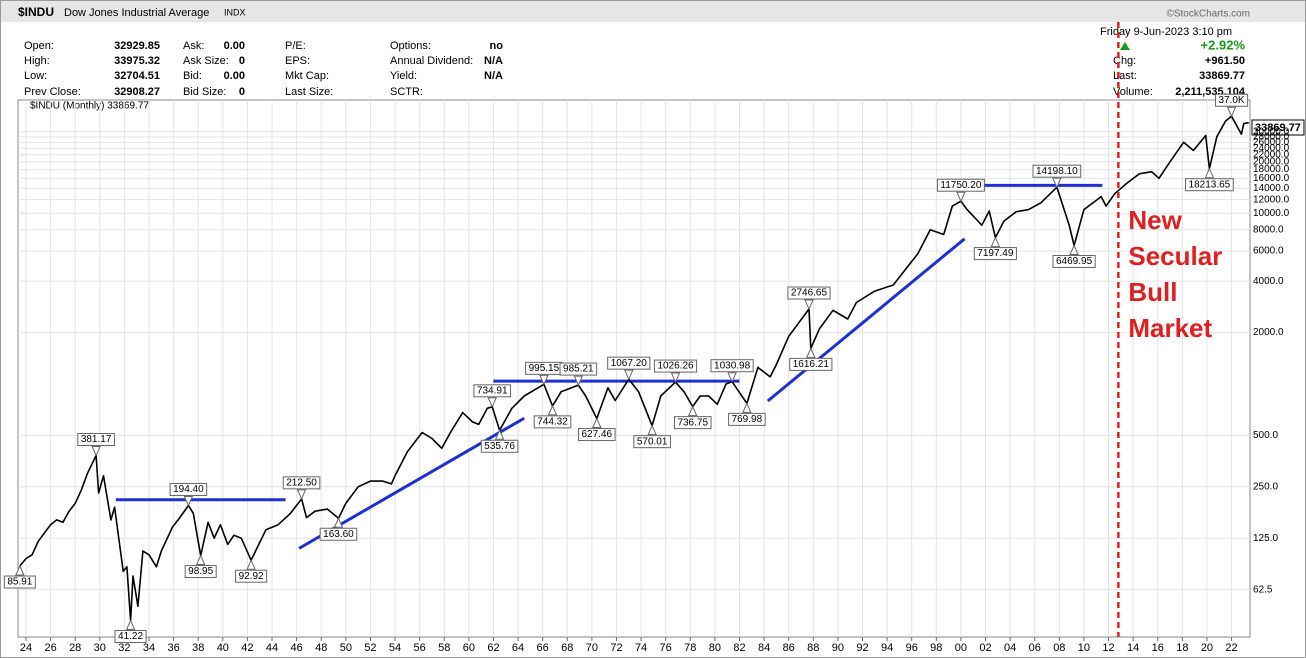  I want to click on x-tick-label: 72, so click(616, 648).